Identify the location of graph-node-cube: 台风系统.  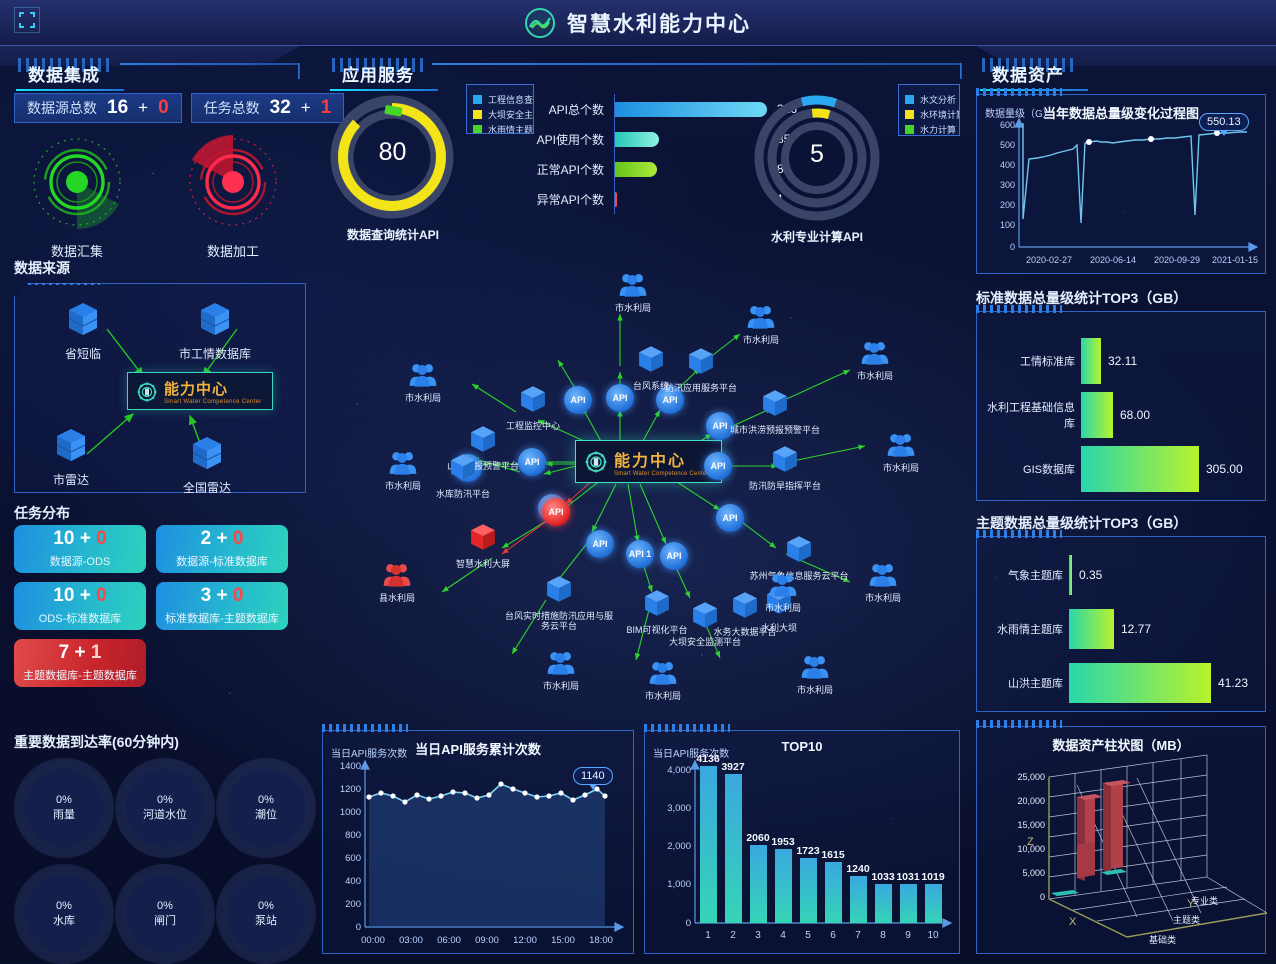
(651, 367).